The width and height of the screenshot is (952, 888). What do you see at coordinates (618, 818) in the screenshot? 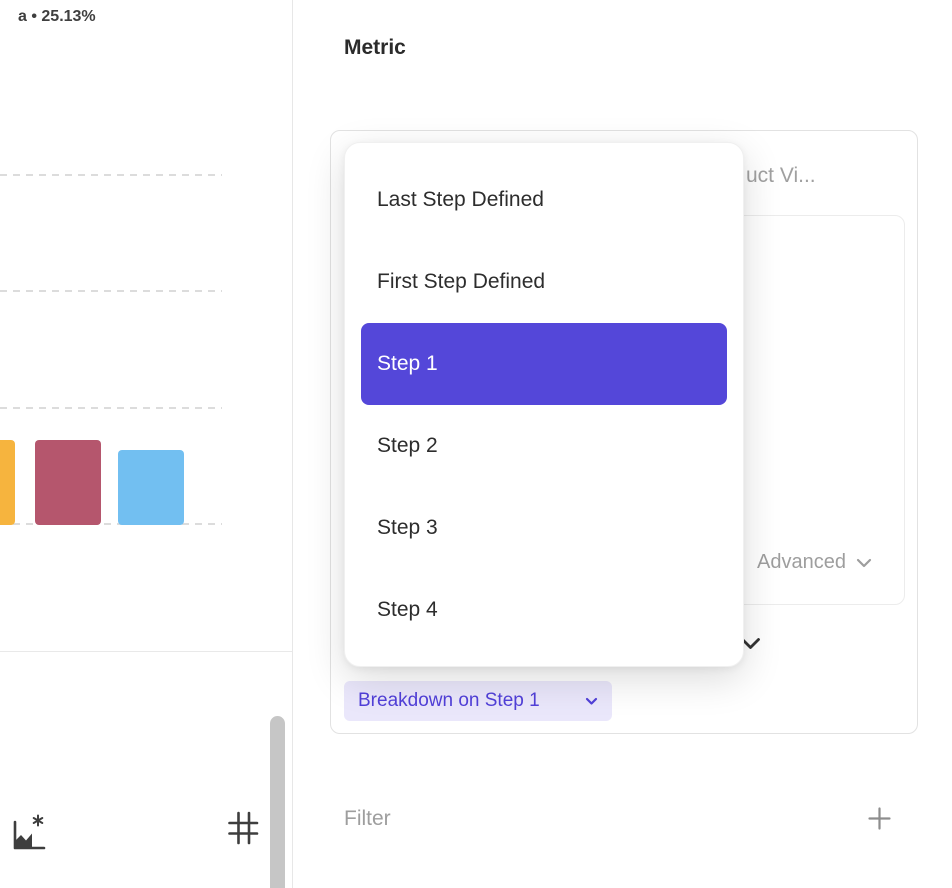
I see `filter-section: Filter` at bounding box center [618, 818].